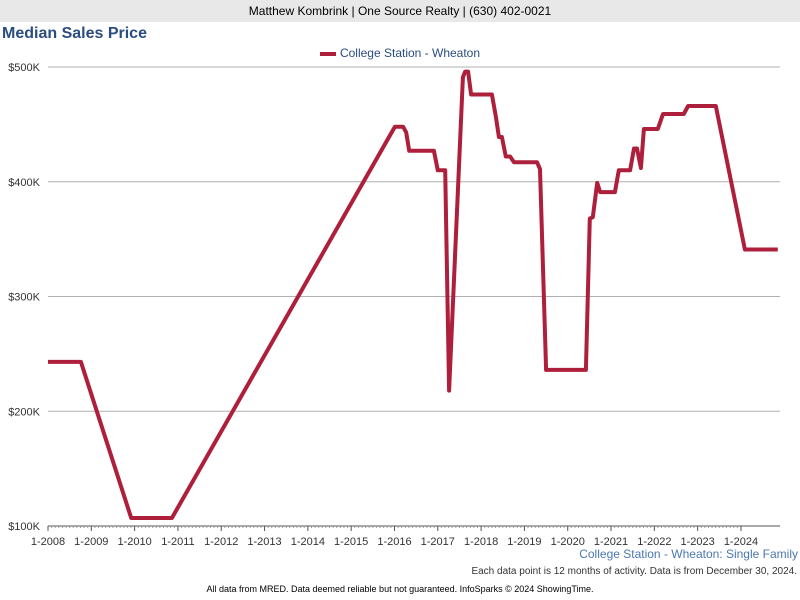  What do you see at coordinates (568, 542) in the screenshot?
I see `x-tick-label: 1-2020` at bounding box center [568, 542].